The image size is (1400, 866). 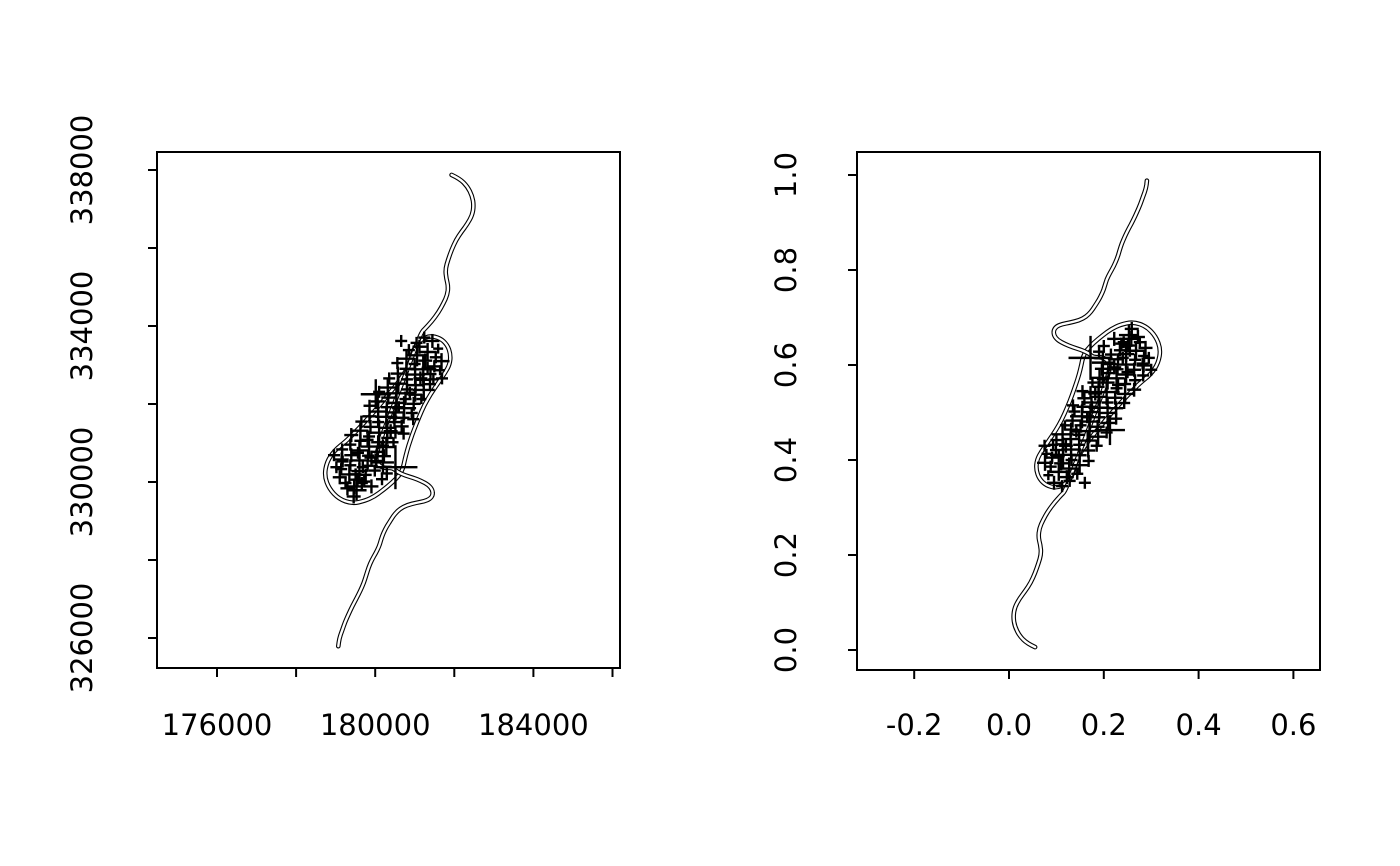 I want to click on x-axis-tick-label: 0.2, so click(x=1104, y=725).